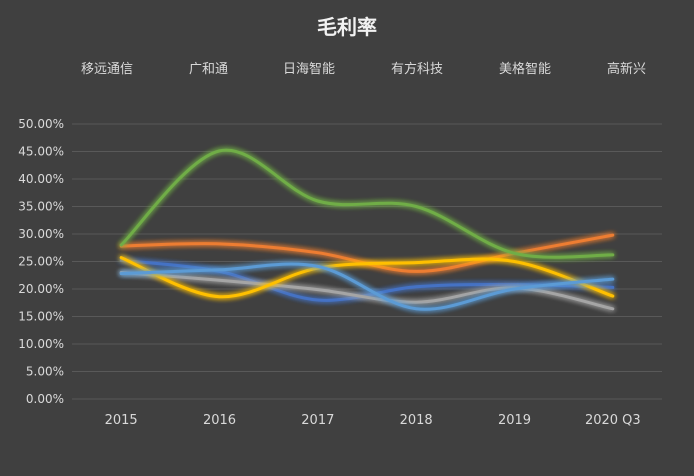  What do you see at coordinates (41, 317) in the screenshot?
I see `y-tick-label: 15.00%` at bounding box center [41, 317].